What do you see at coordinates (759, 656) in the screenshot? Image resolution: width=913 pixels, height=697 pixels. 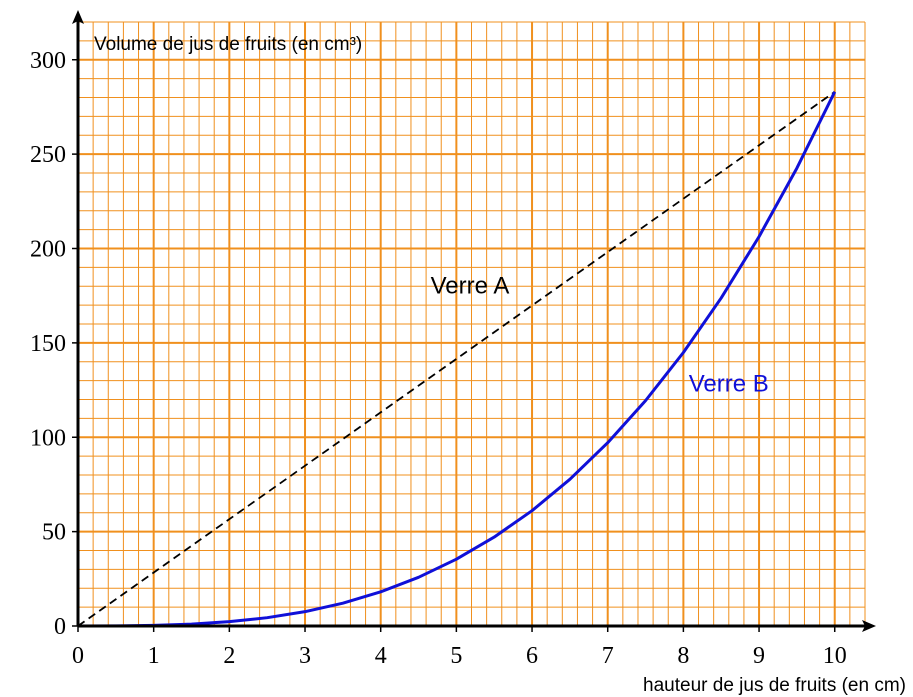 I see `x-tick-label: 9` at bounding box center [759, 656].